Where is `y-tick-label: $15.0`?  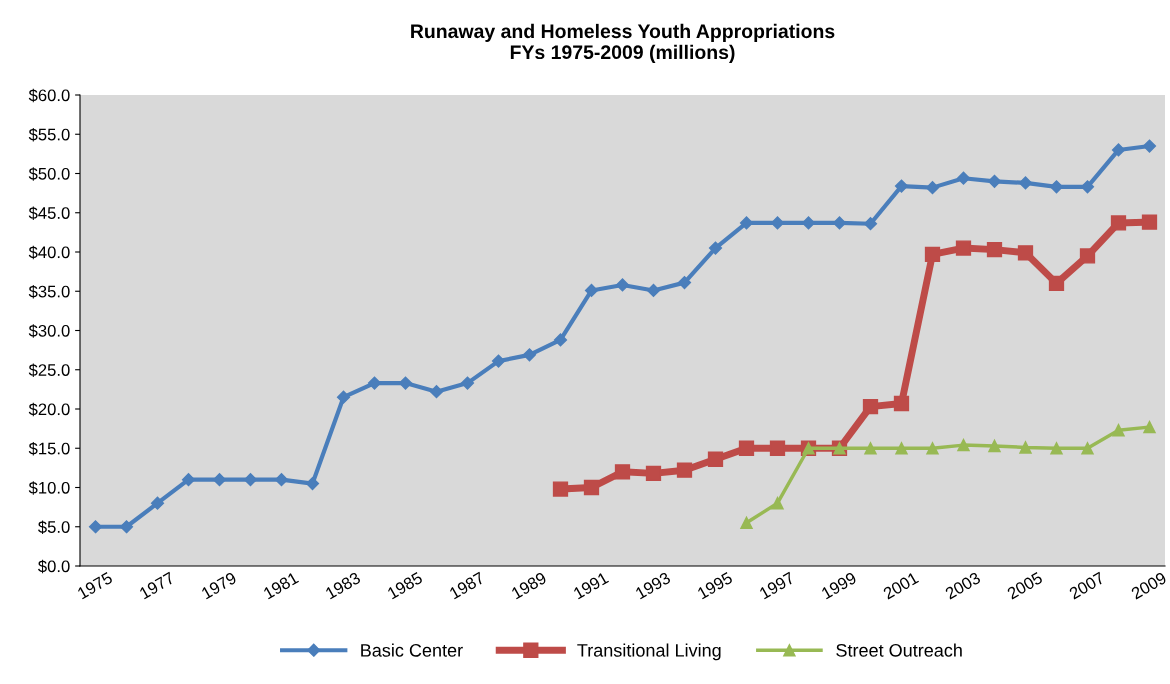 y-tick-label: $15.0 is located at coordinates (49, 448).